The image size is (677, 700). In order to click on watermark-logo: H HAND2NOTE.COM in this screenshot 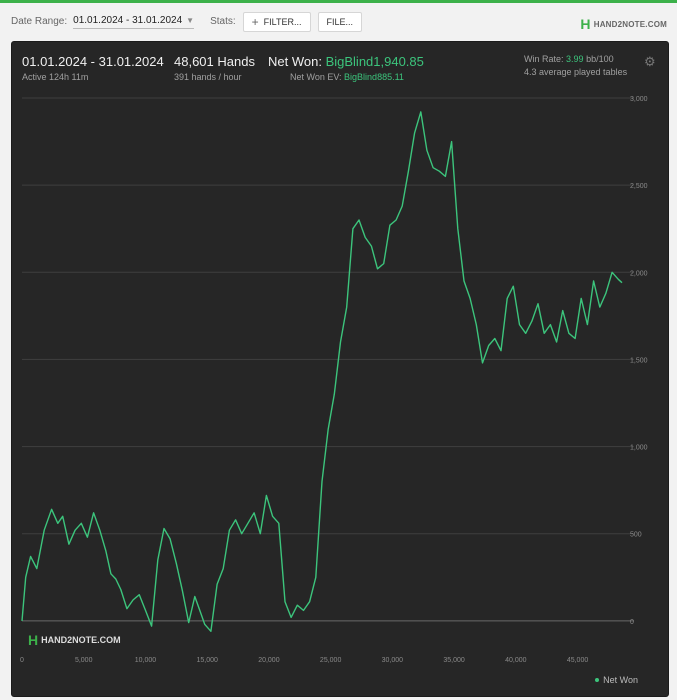, I will do `click(74, 640)`.